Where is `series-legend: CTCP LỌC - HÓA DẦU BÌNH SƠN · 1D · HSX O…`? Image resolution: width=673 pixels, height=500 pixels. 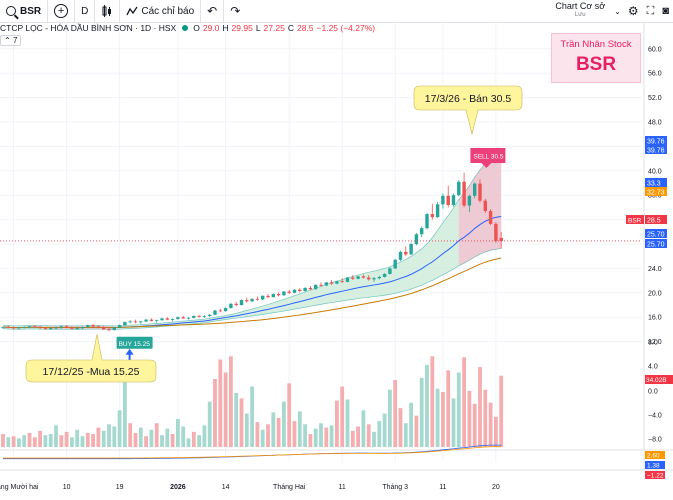
series-legend: CTCP LỌC - HÓA DẦU BÌNH SƠN · 1D · HSX O… is located at coordinates (187, 28).